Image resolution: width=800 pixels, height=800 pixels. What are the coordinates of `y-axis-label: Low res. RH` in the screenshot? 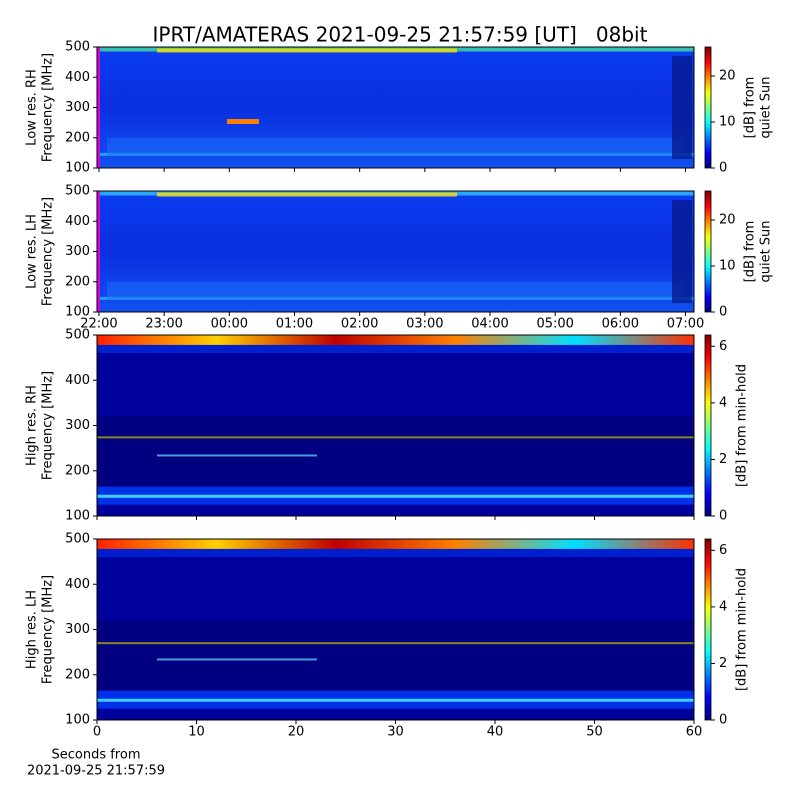 It's located at (32, 107).